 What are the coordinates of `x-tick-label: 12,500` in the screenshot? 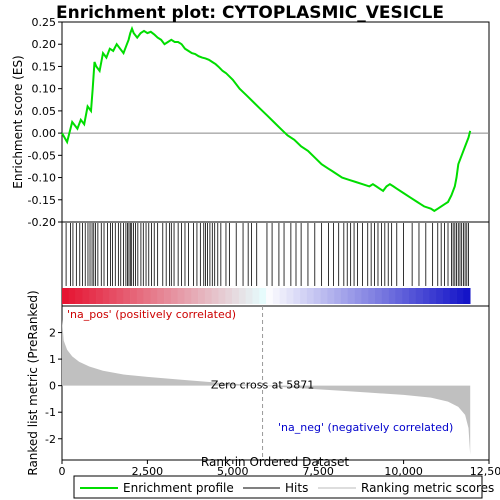 It's located at (485, 471).